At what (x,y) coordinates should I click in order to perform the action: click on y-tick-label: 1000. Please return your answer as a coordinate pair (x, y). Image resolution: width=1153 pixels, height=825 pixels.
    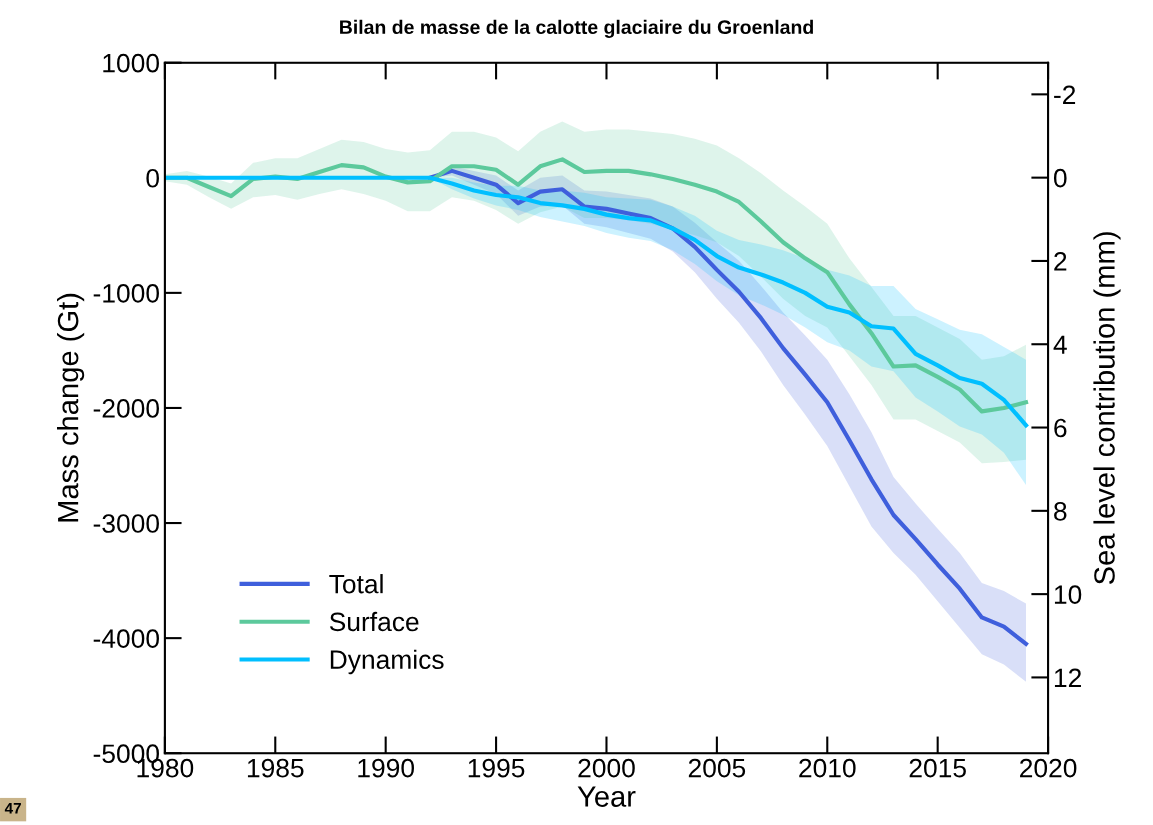
    Looking at the image, I should click on (131, 63).